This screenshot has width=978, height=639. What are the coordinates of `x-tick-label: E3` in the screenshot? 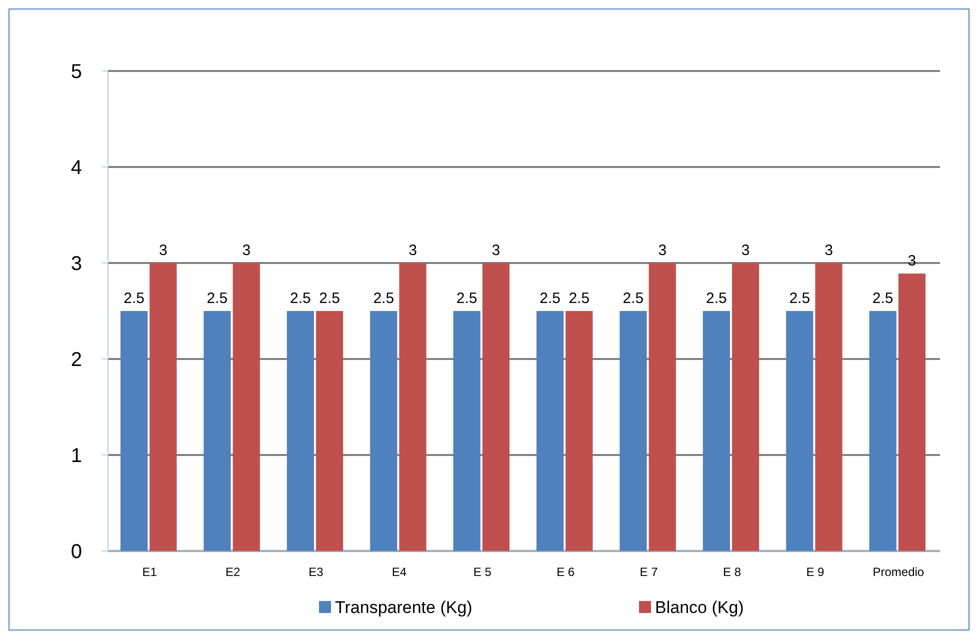 It's located at (316, 572).